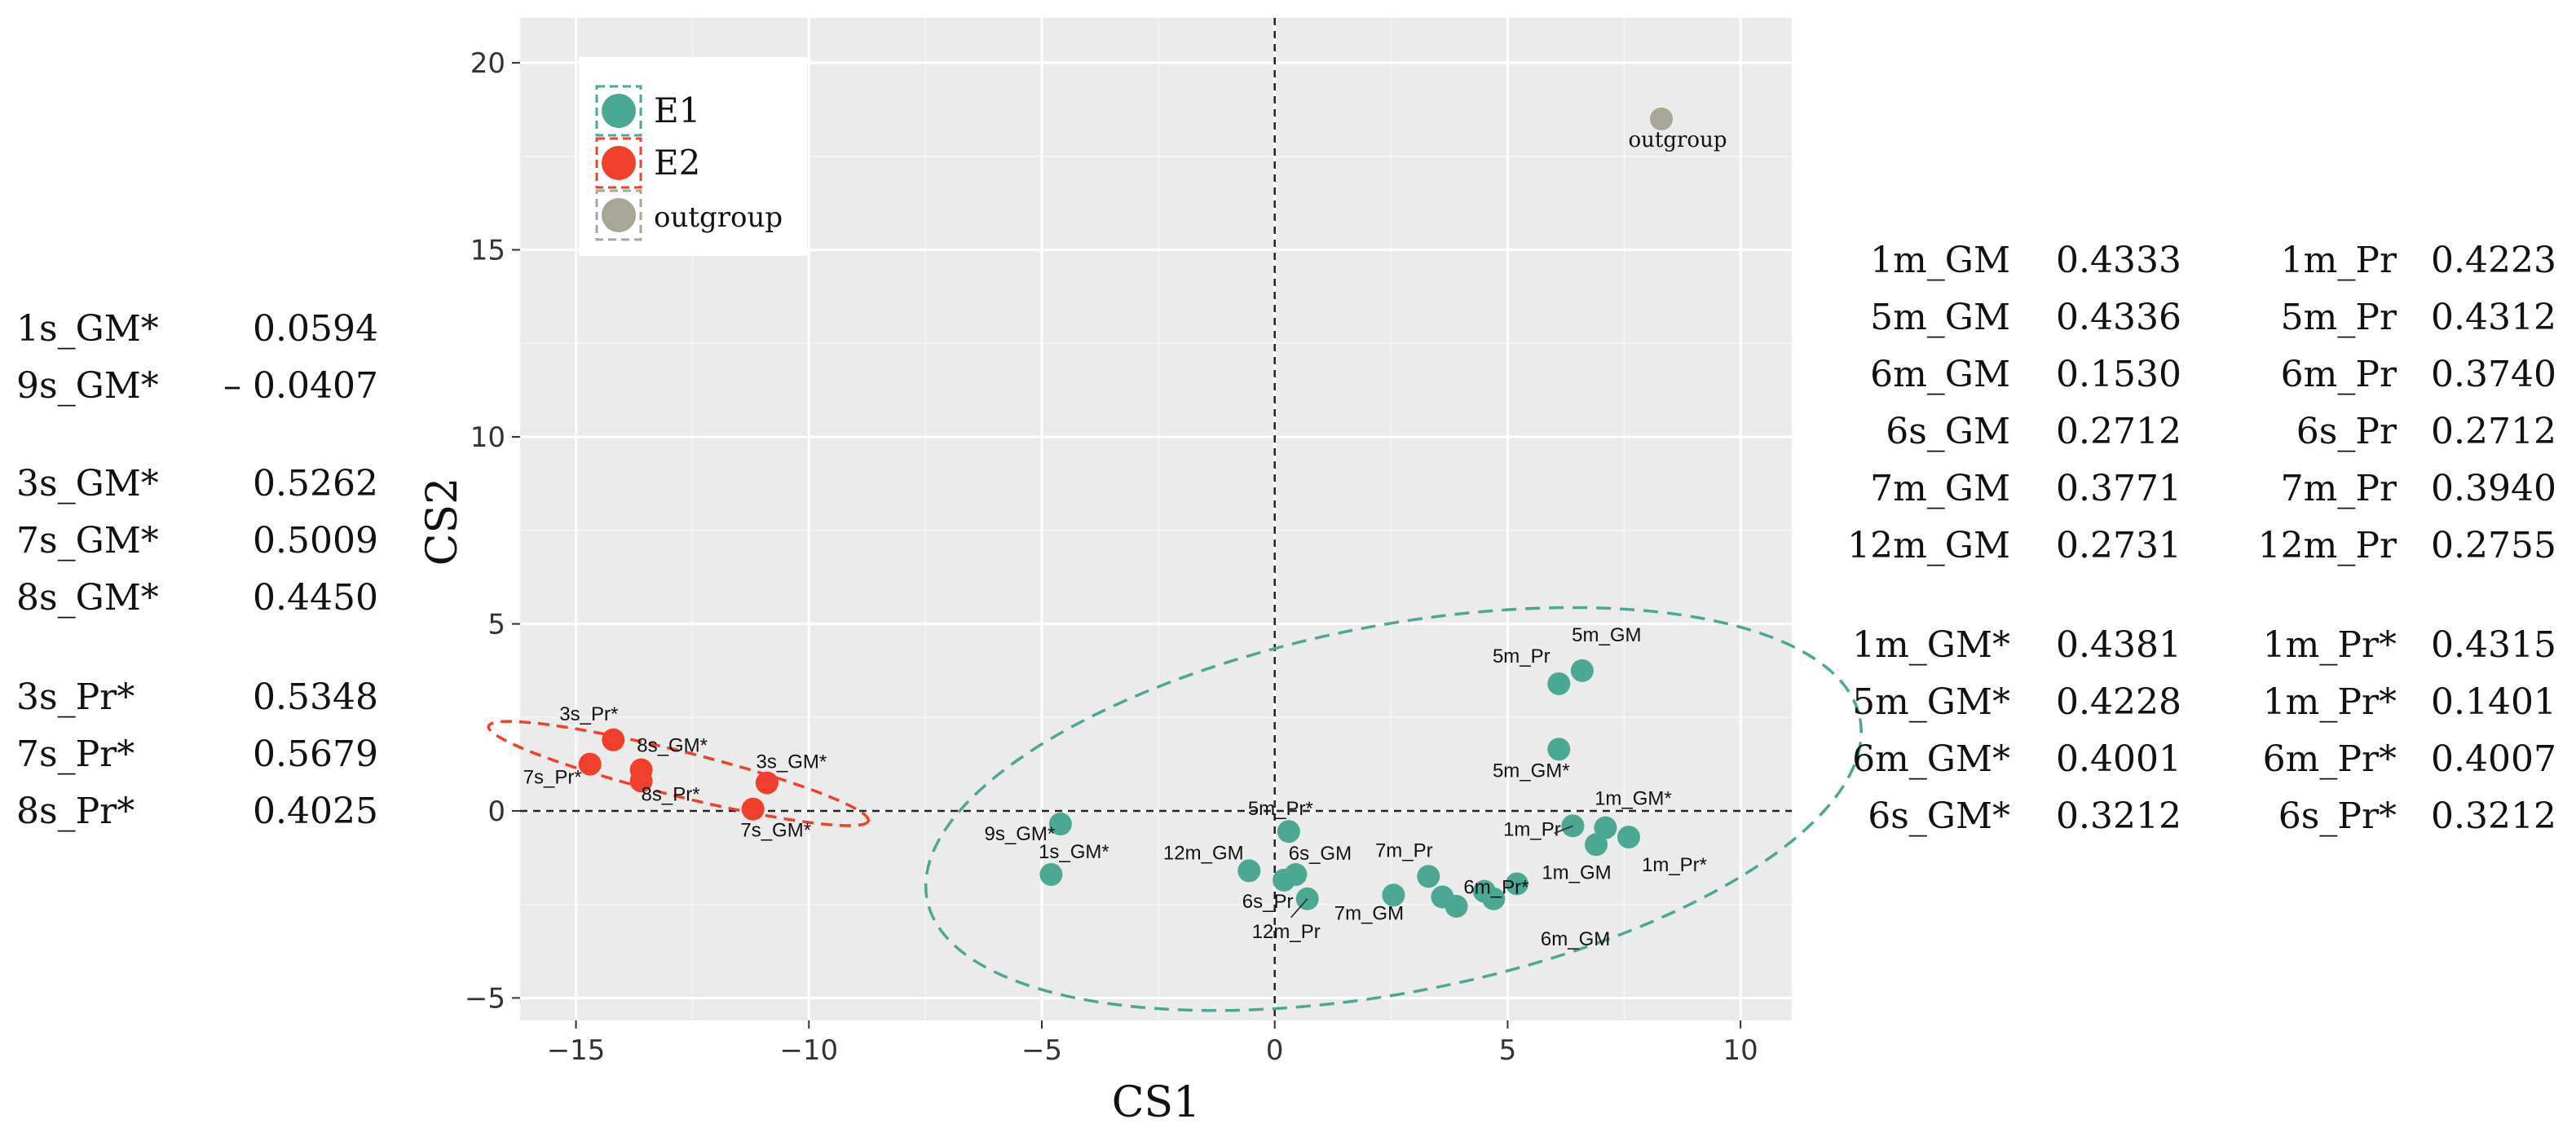  What do you see at coordinates (2327, 545) in the screenshot?
I see `sample-name: 12m_Pr` at bounding box center [2327, 545].